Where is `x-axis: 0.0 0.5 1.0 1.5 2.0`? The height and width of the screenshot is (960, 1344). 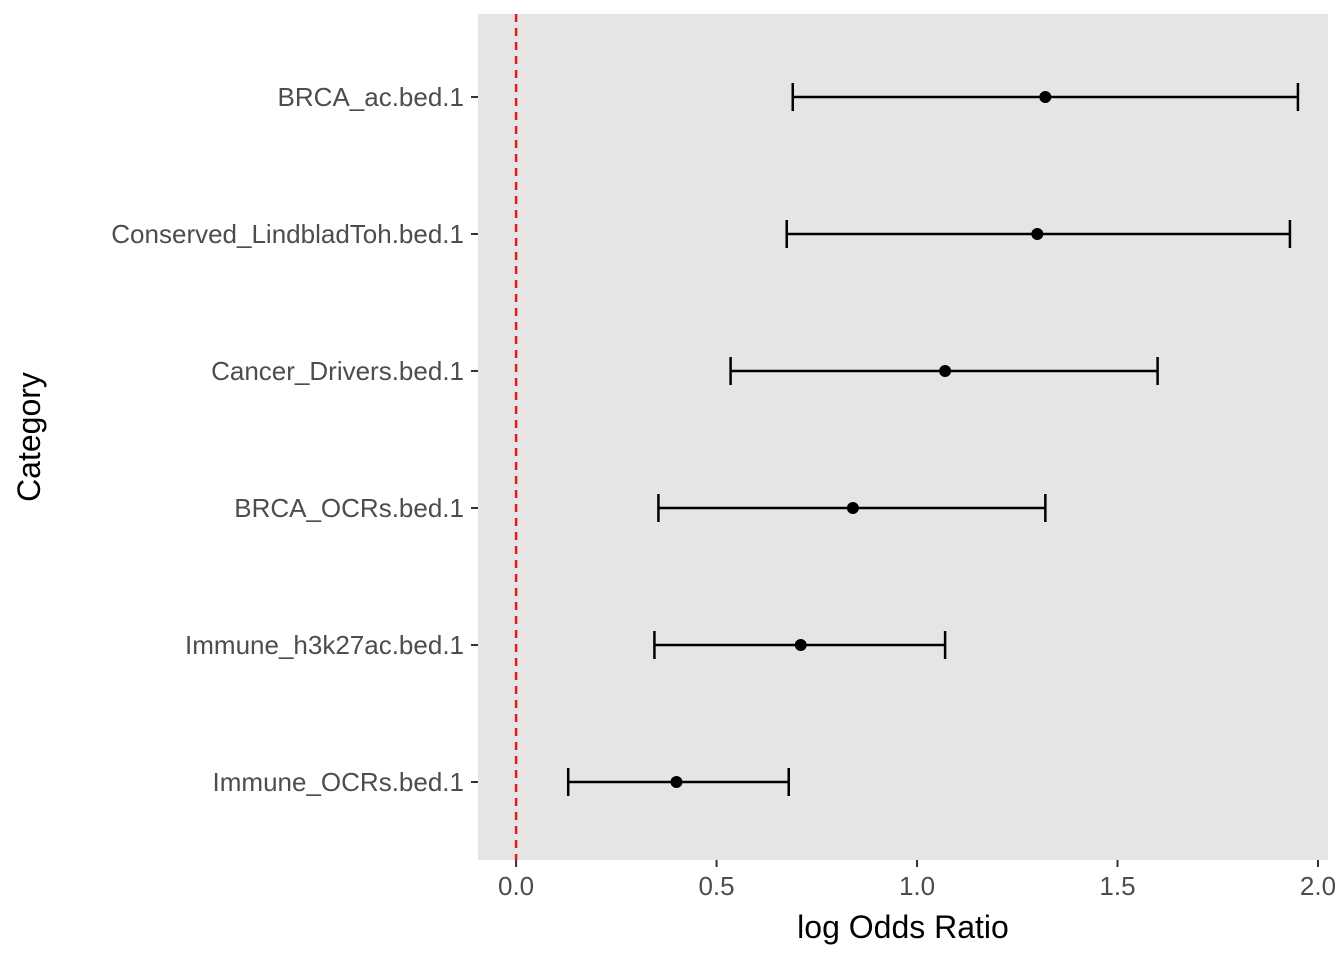 x-axis: 0.0 0.5 1.0 1.5 2.0 is located at coordinates (917, 880).